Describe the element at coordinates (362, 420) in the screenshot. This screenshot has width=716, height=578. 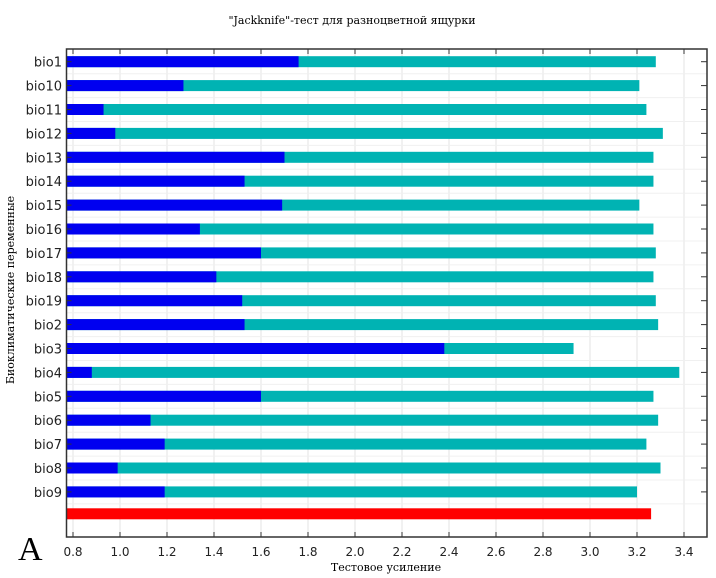
I see `bar-without-bio6` at that location.